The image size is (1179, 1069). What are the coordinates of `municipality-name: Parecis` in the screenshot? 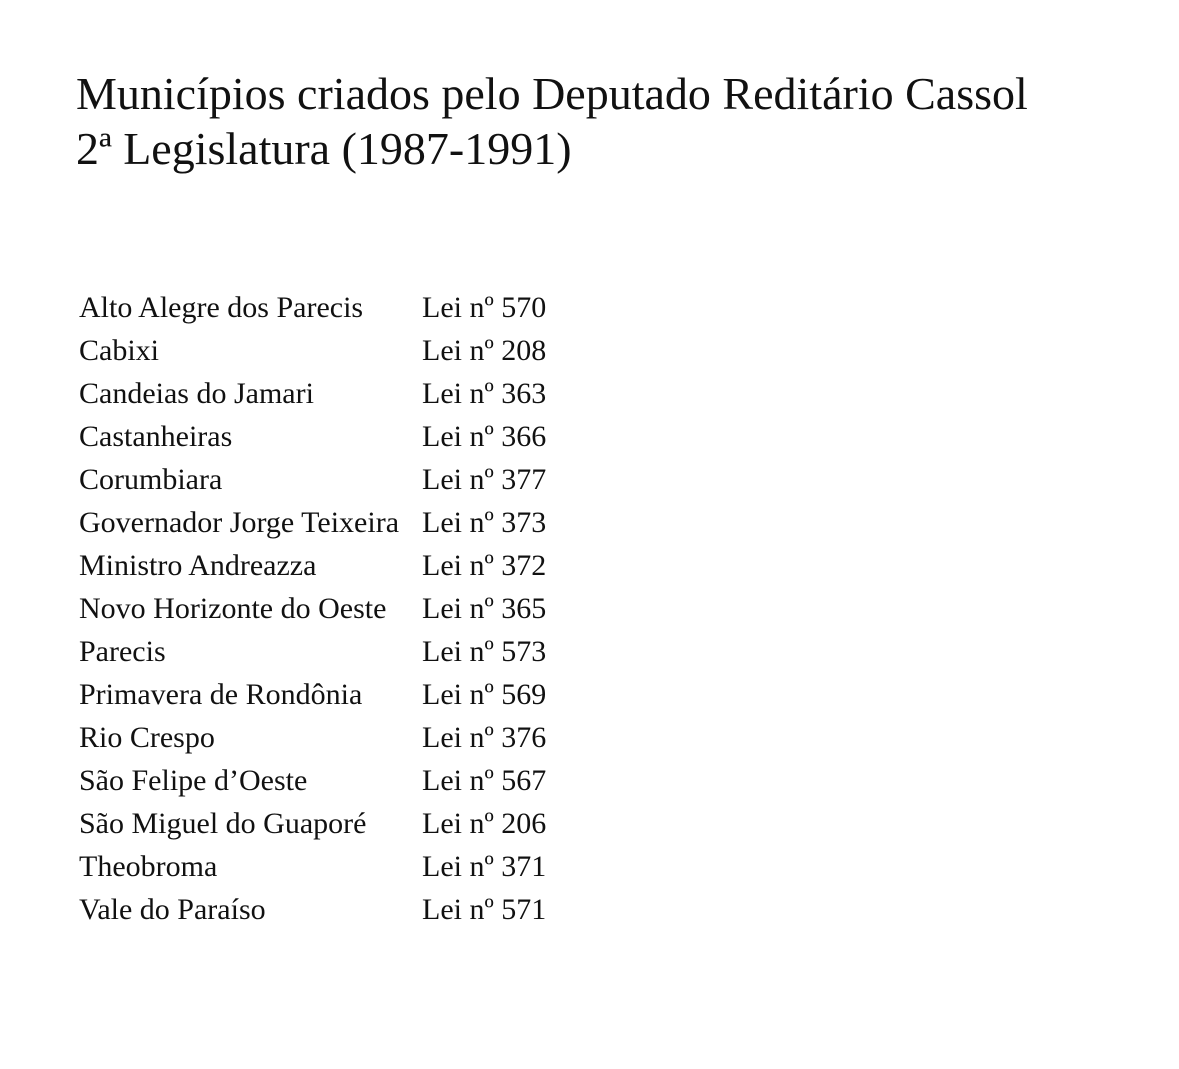 It's located at (122, 651).